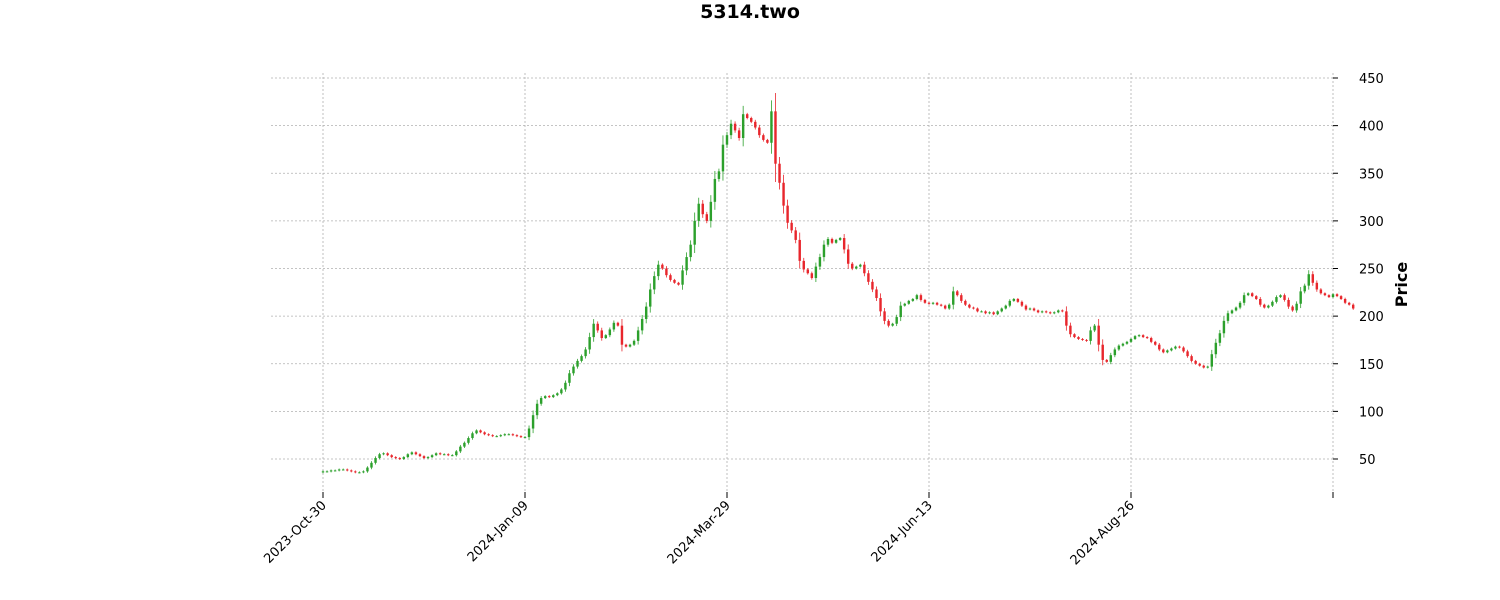 This screenshot has height=600, width=1500. Describe the element at coordinates (1371, 270) in the screenshot. I see `y-tick-label: 250` at that location.